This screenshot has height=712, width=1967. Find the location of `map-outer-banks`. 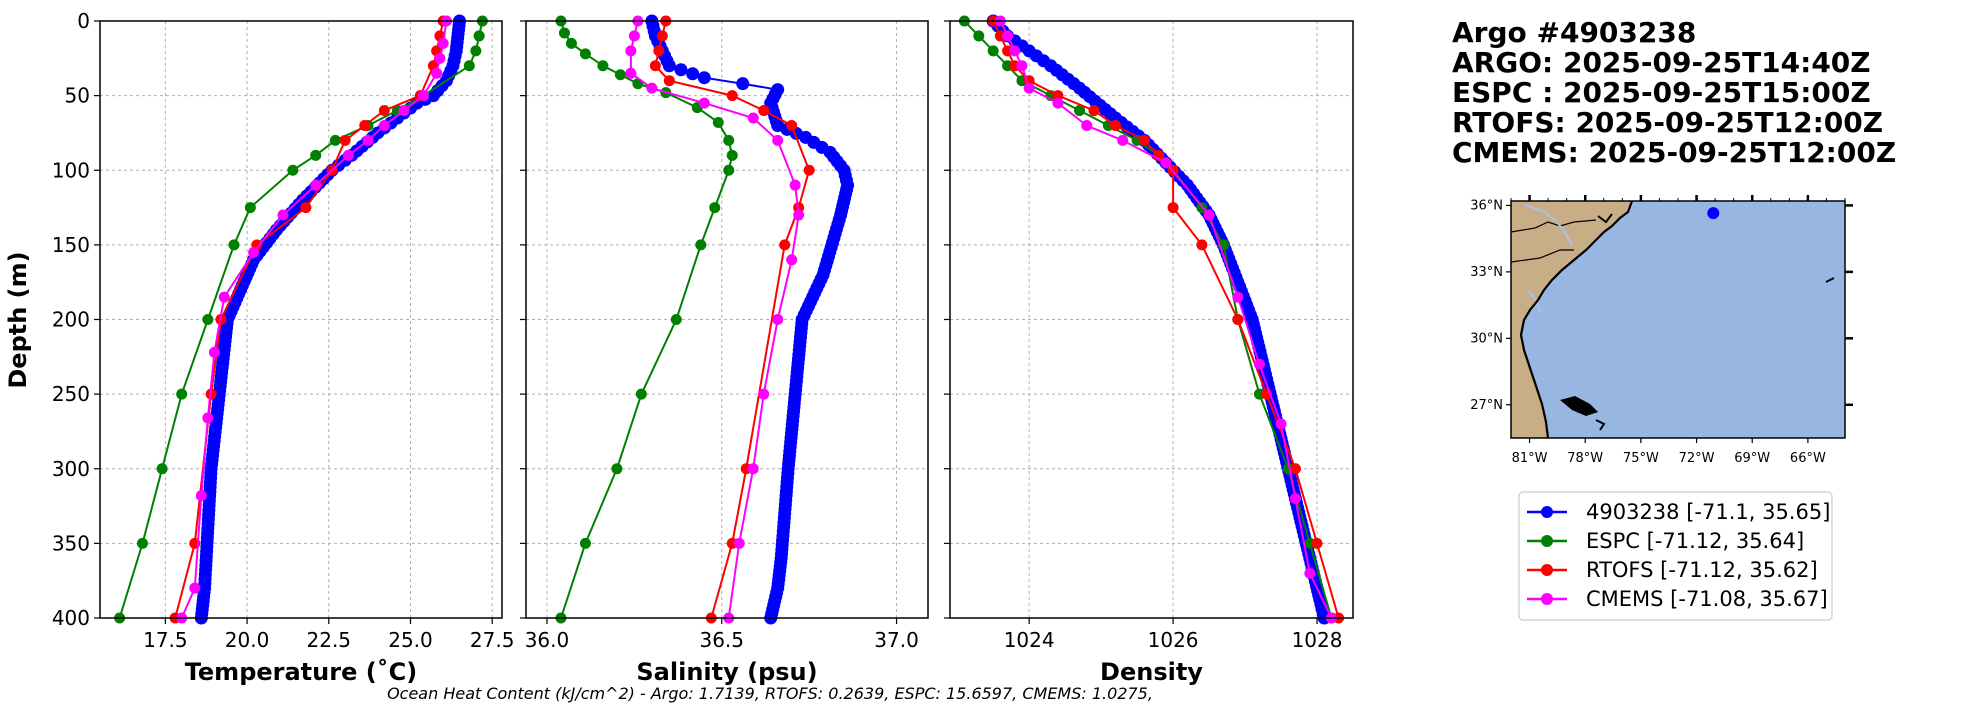

map-outer-banks is located at coordinates (1605, 218).